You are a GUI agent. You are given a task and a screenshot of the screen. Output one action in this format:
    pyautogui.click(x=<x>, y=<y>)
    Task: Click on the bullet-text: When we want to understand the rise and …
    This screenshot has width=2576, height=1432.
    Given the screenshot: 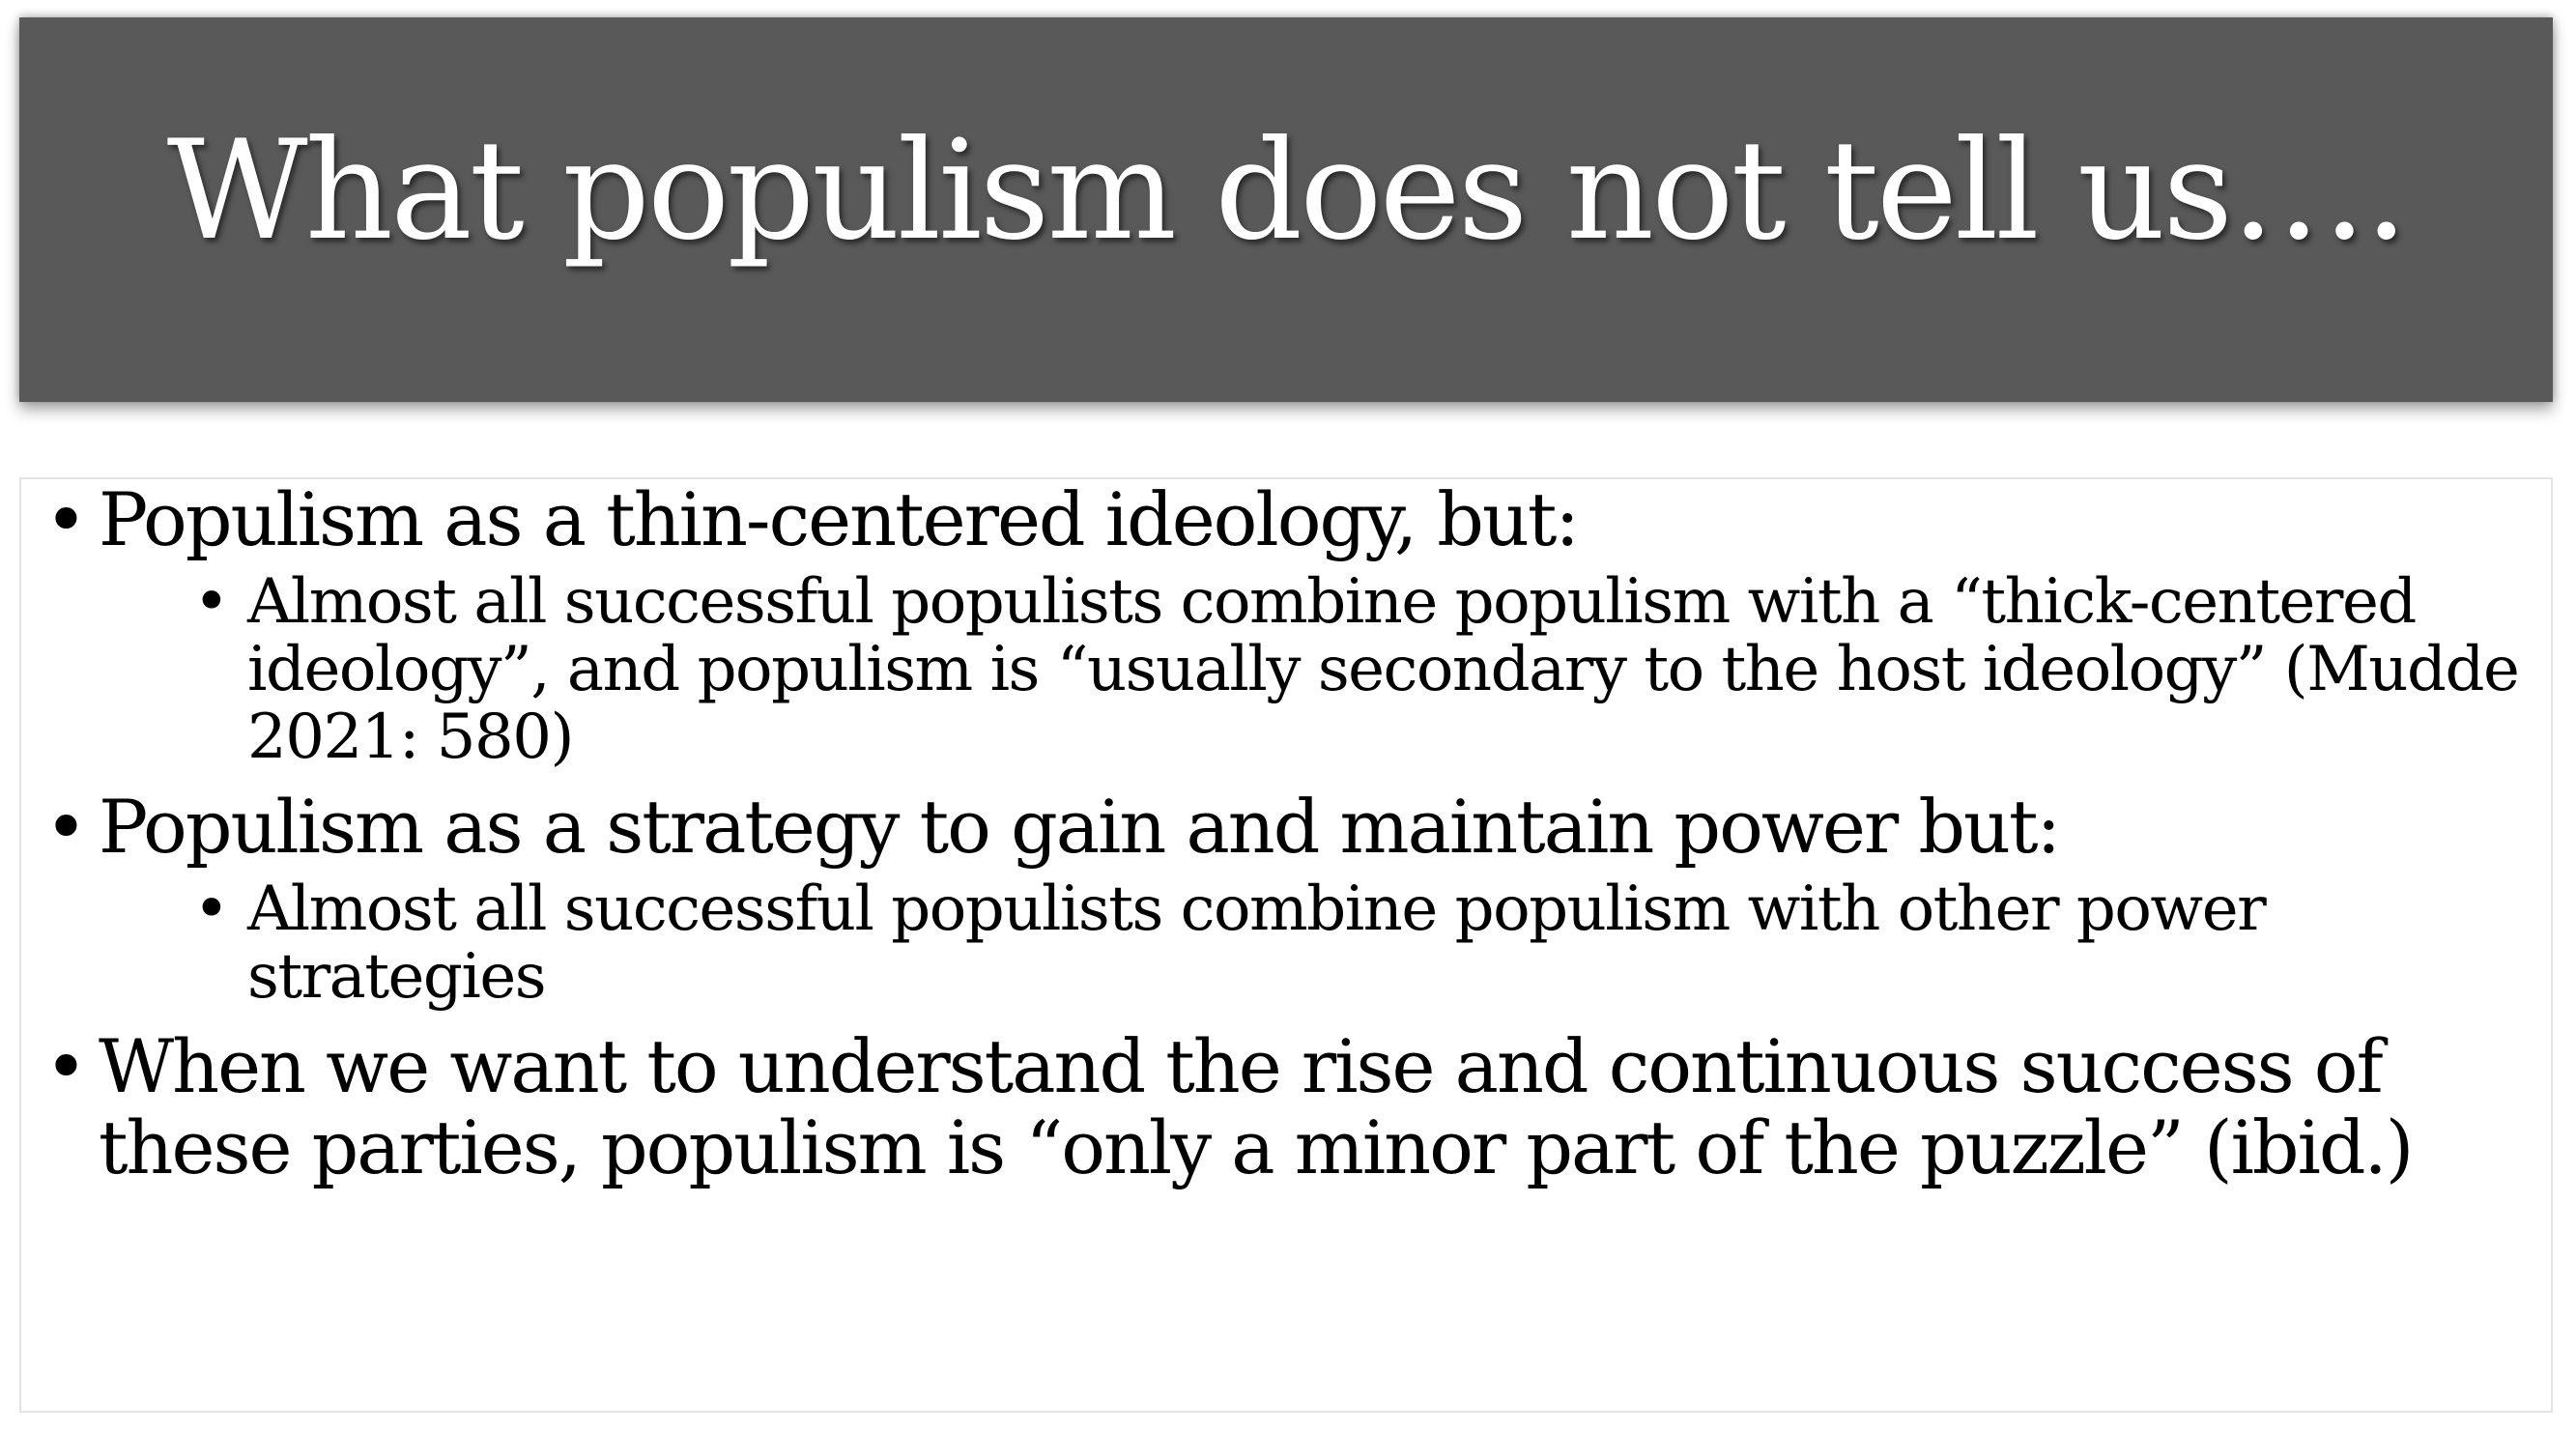 What is the action you would take?
    pyautogui.click(x=1257, y=1107)
    